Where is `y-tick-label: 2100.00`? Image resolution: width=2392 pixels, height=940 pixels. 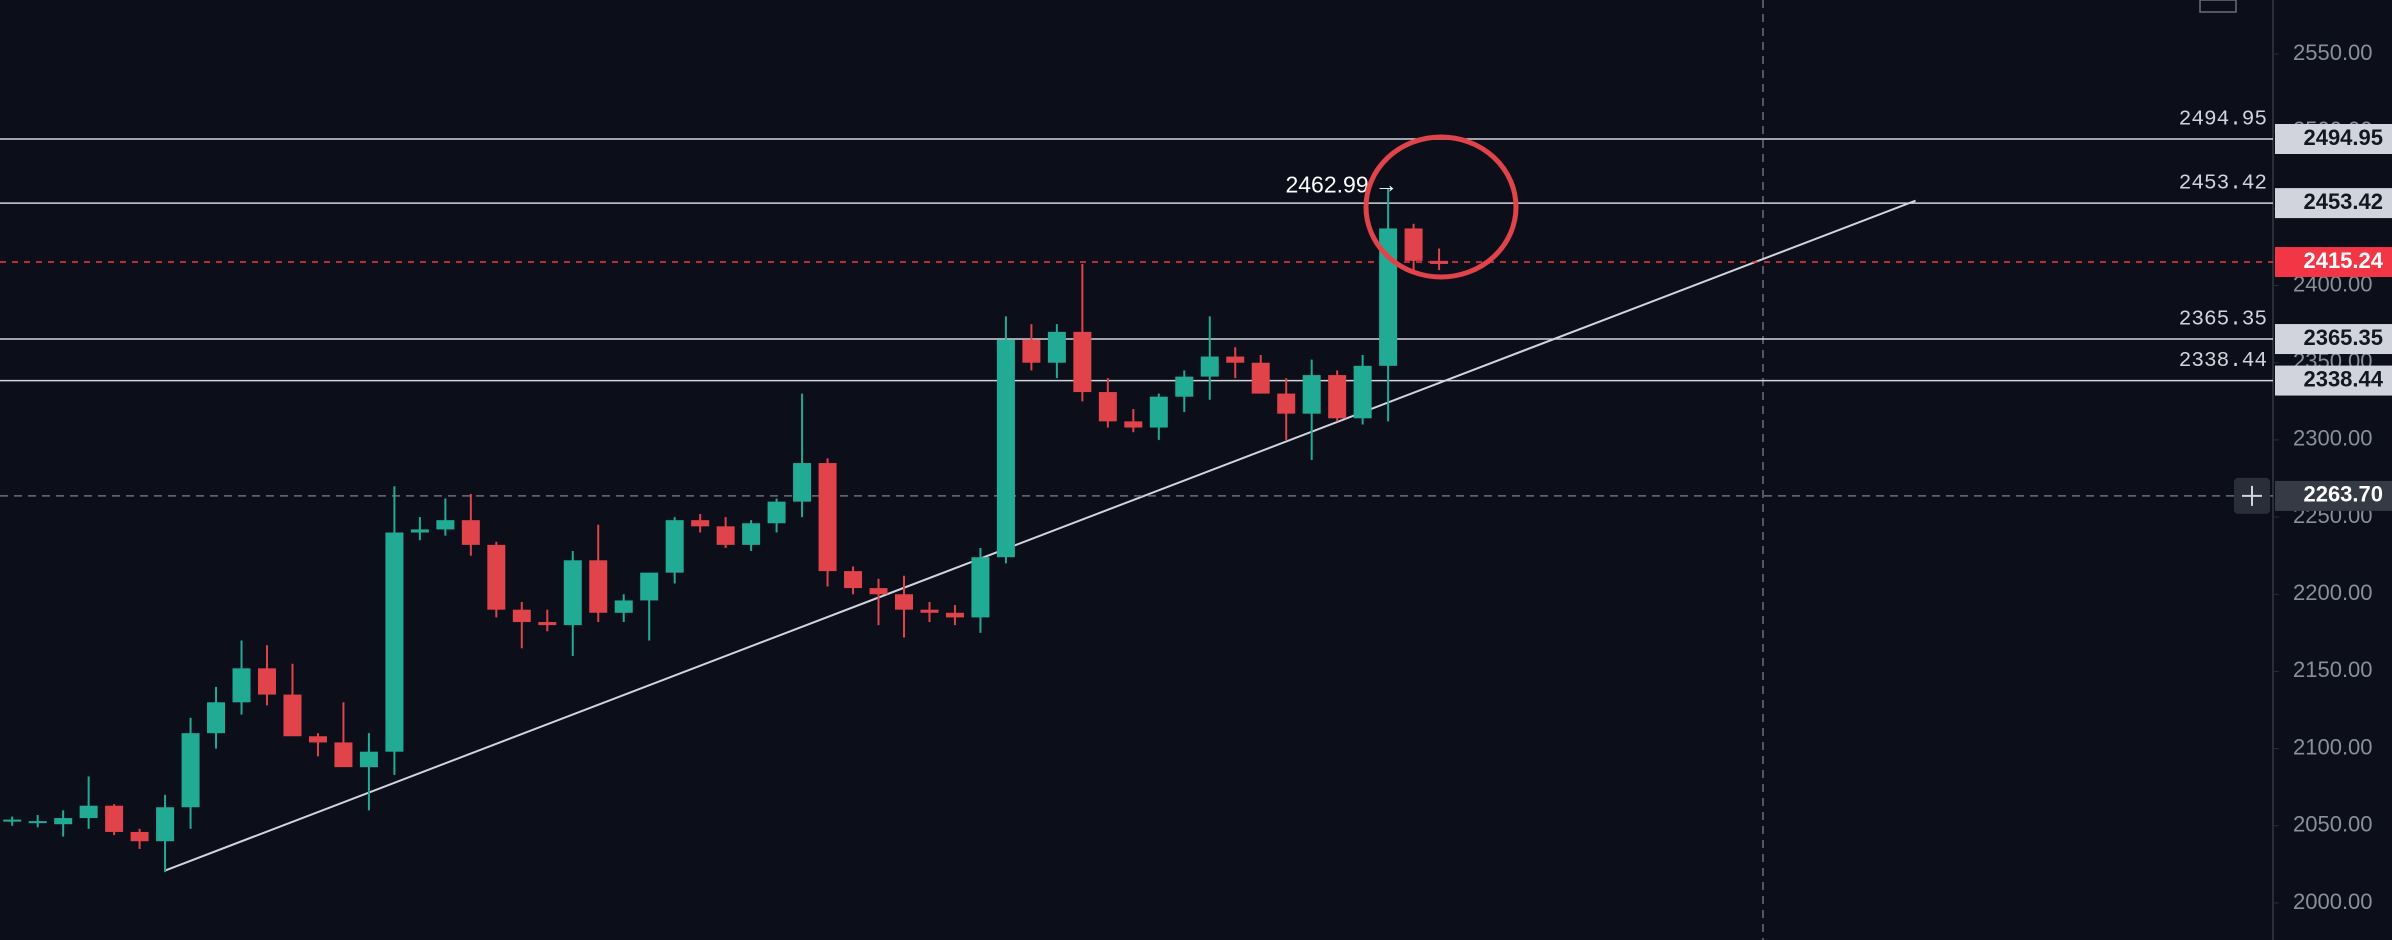 y-tick-label: 2100.00 is located at coordinates (2333, 746).